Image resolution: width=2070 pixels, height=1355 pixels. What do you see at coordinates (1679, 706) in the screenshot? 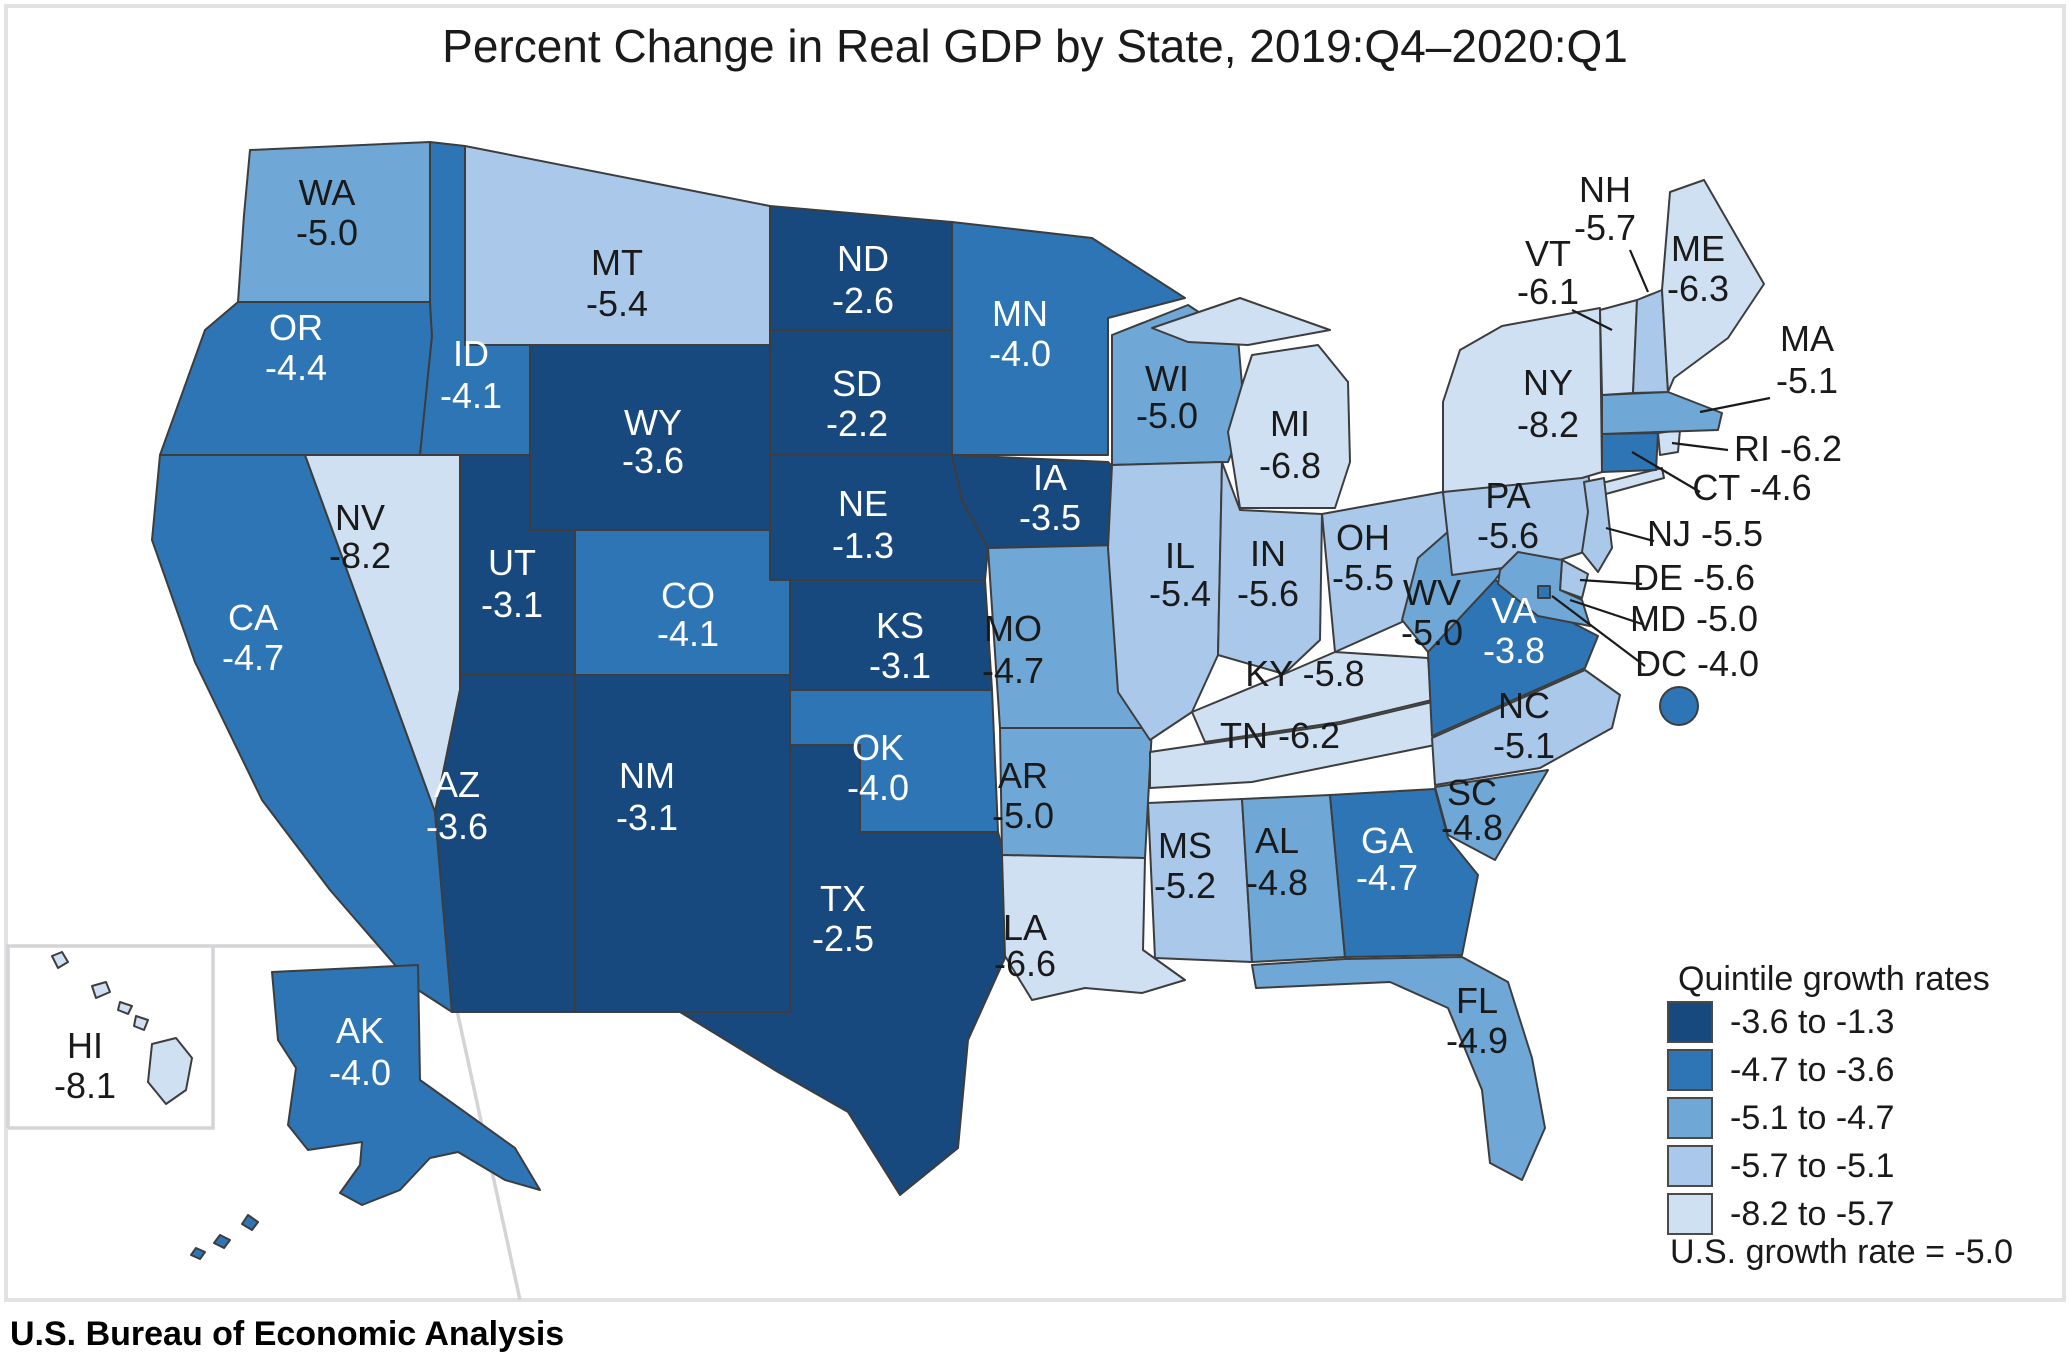
I see `dc-circle-marker` at bounding box center [1679, 706].